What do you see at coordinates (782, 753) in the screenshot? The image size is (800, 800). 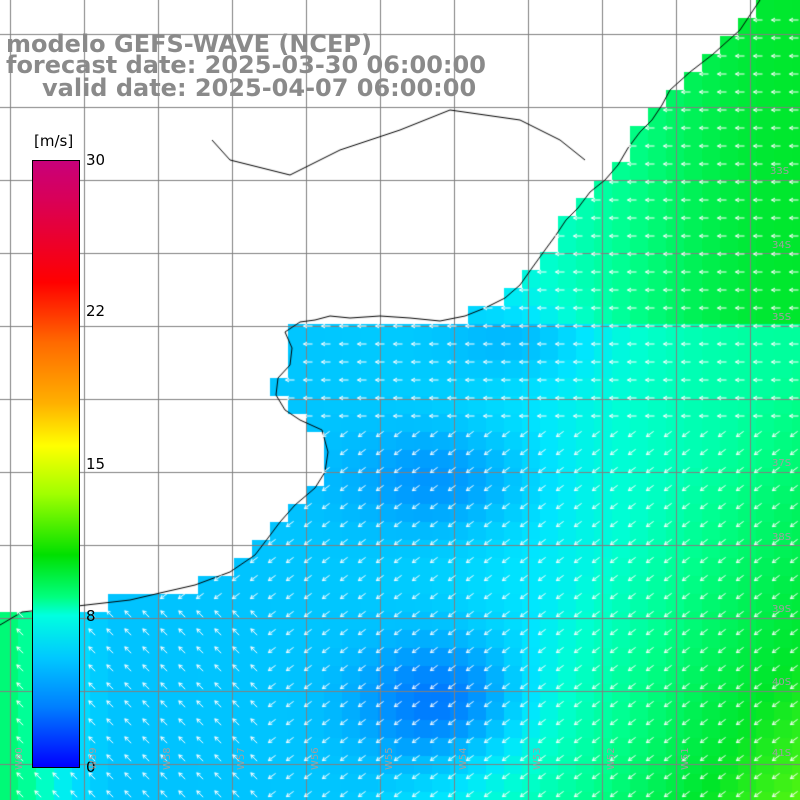 I see `lat-label: 41S` at bounding box center [782, 753].